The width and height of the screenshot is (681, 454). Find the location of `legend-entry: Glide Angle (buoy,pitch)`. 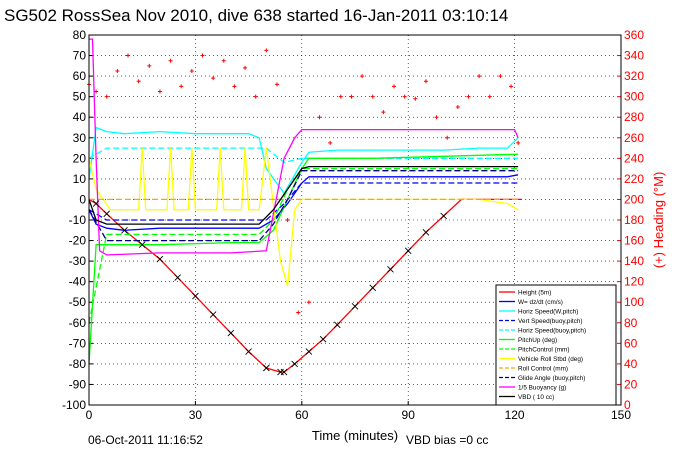

legend-entry: Glide Angle (buoy,pitch) is located at coordinates (551, 378).